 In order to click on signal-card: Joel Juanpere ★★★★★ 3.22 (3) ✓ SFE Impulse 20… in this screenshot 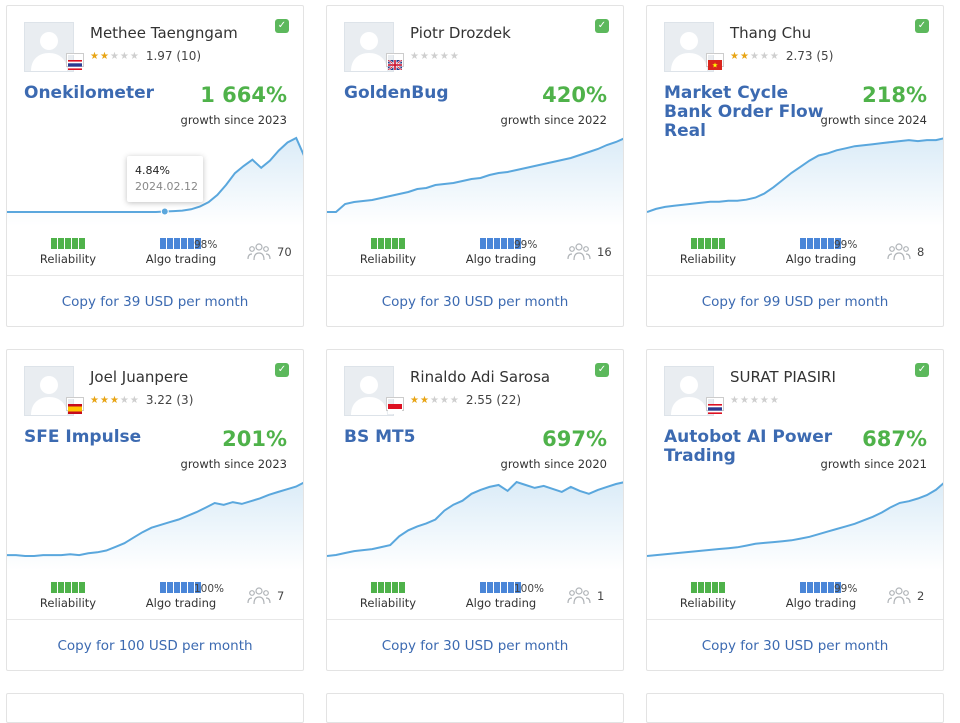, I will do `click(155, 510)`.